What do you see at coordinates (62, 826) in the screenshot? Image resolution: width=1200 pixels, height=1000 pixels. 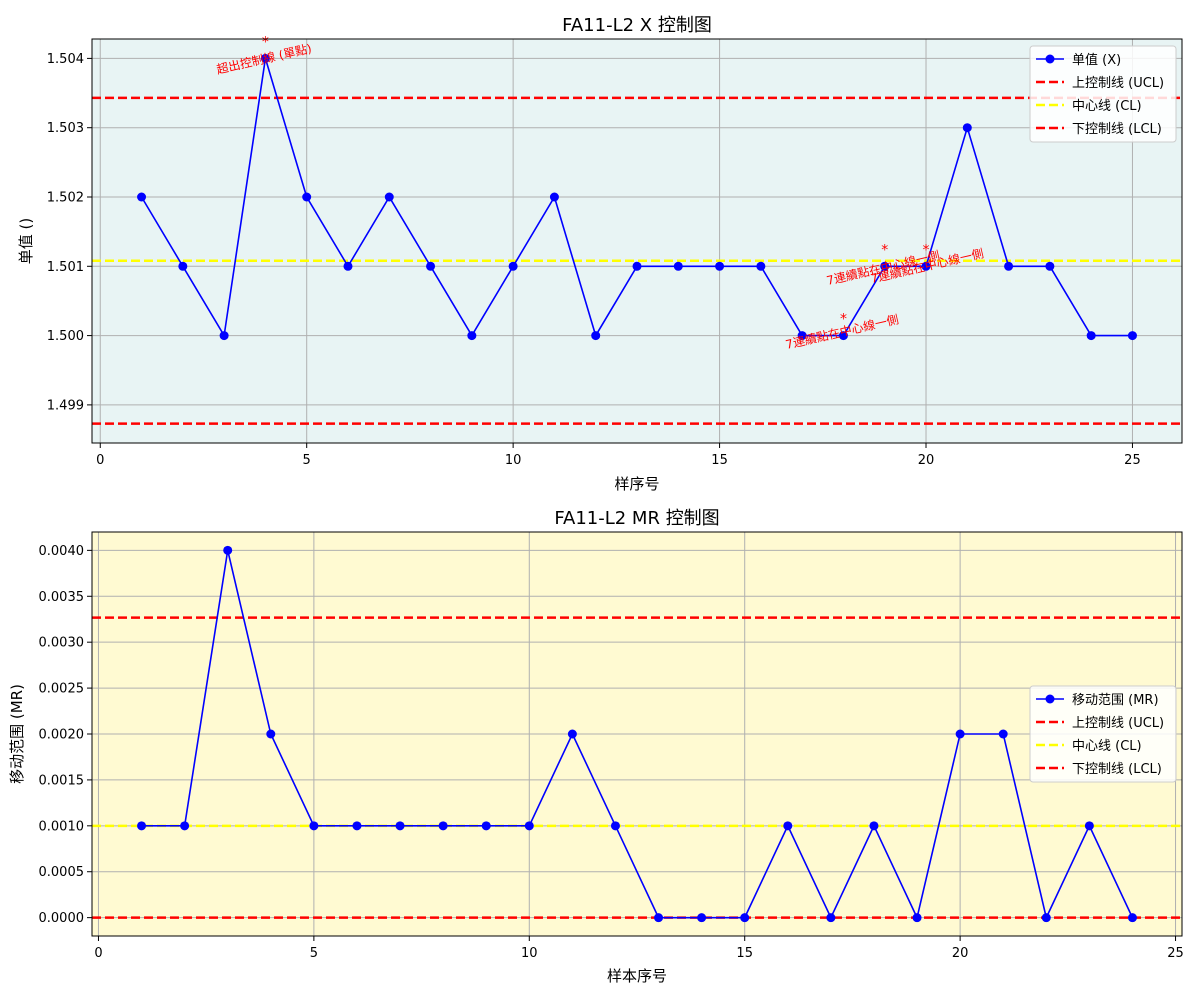 I see `y-tick-label: 0.0010` at bounding box center [62, 826].